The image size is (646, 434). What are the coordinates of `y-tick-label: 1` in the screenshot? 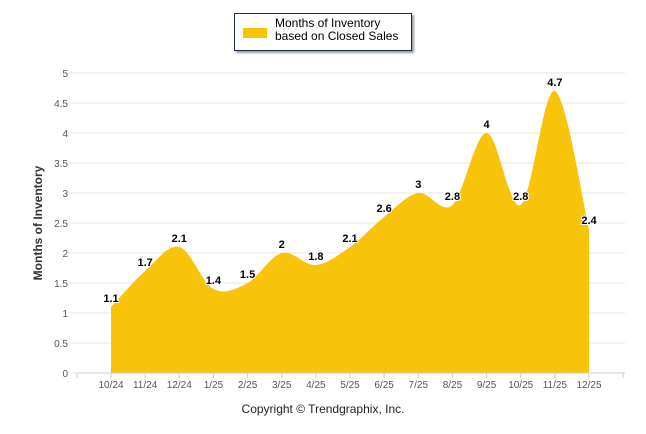 It's located at (65, 314).